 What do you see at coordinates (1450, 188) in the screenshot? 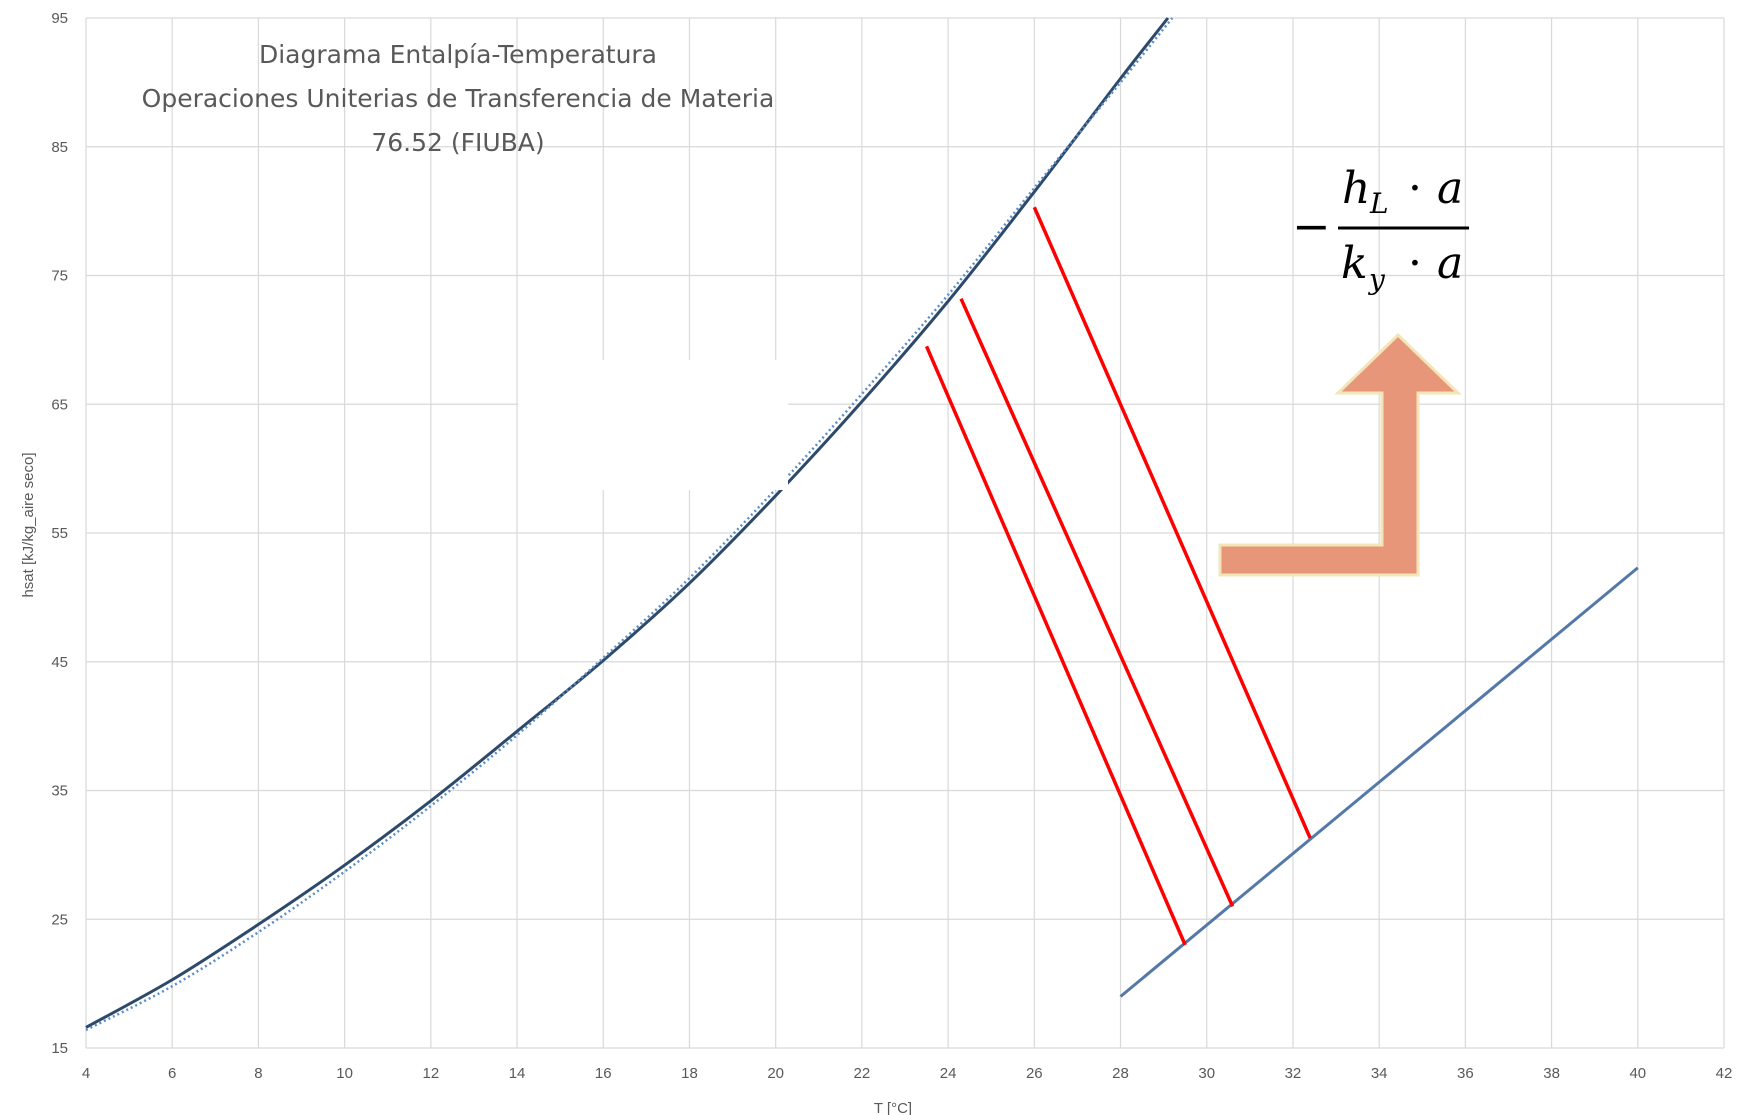
I see `formula-numerator-a: a` at bounding box center [1450, 188].